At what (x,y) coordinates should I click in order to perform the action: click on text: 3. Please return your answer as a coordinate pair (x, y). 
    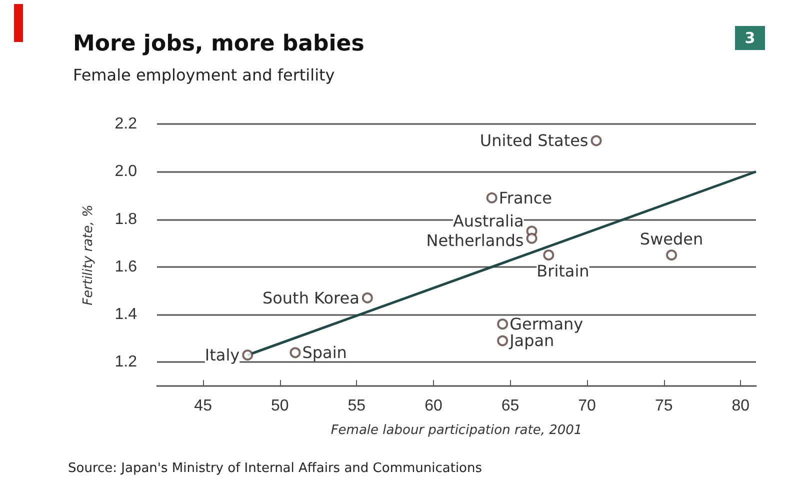
    Looking at the image, I should click on (750, 38).